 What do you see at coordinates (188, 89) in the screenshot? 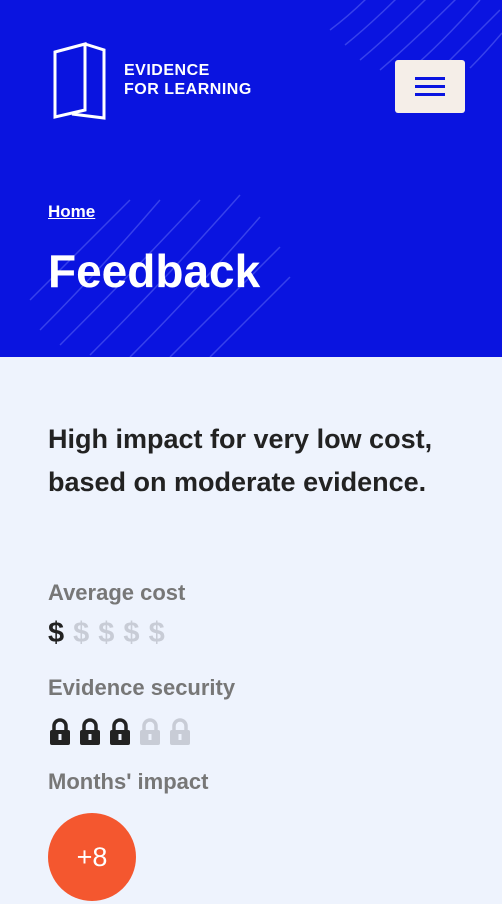
I see `logo-line: FOR LEARNING` at bounding box center [188, 89].